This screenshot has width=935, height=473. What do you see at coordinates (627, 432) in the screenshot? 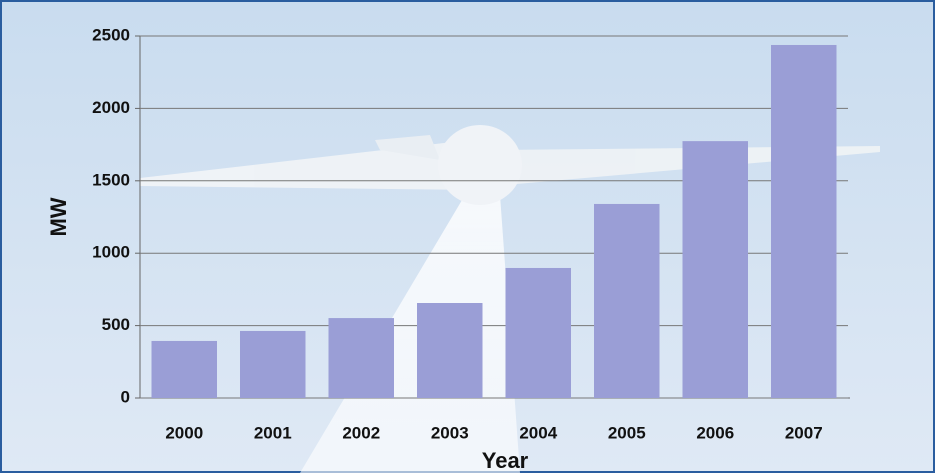
I see `x-tick-label: 2005` at bounding box center [627, 432].